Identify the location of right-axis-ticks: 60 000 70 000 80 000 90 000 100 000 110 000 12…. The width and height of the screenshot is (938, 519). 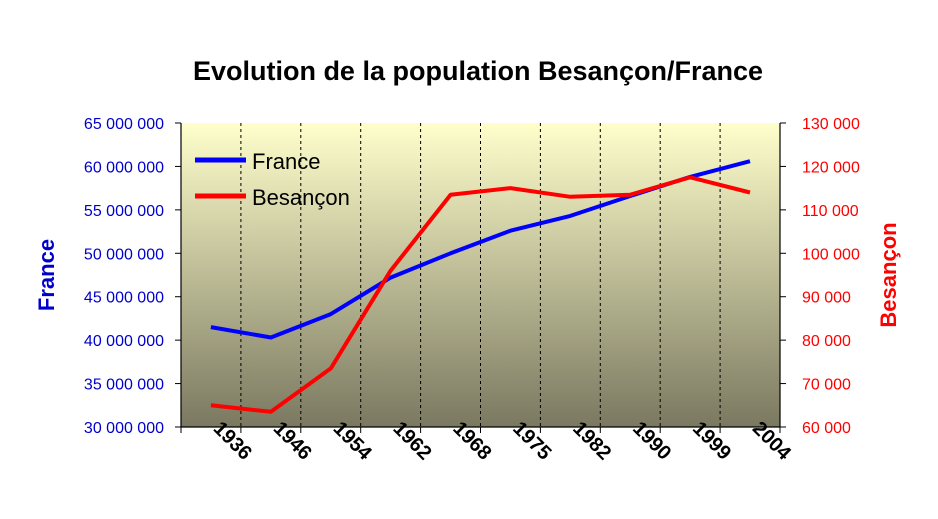
(820, 276).